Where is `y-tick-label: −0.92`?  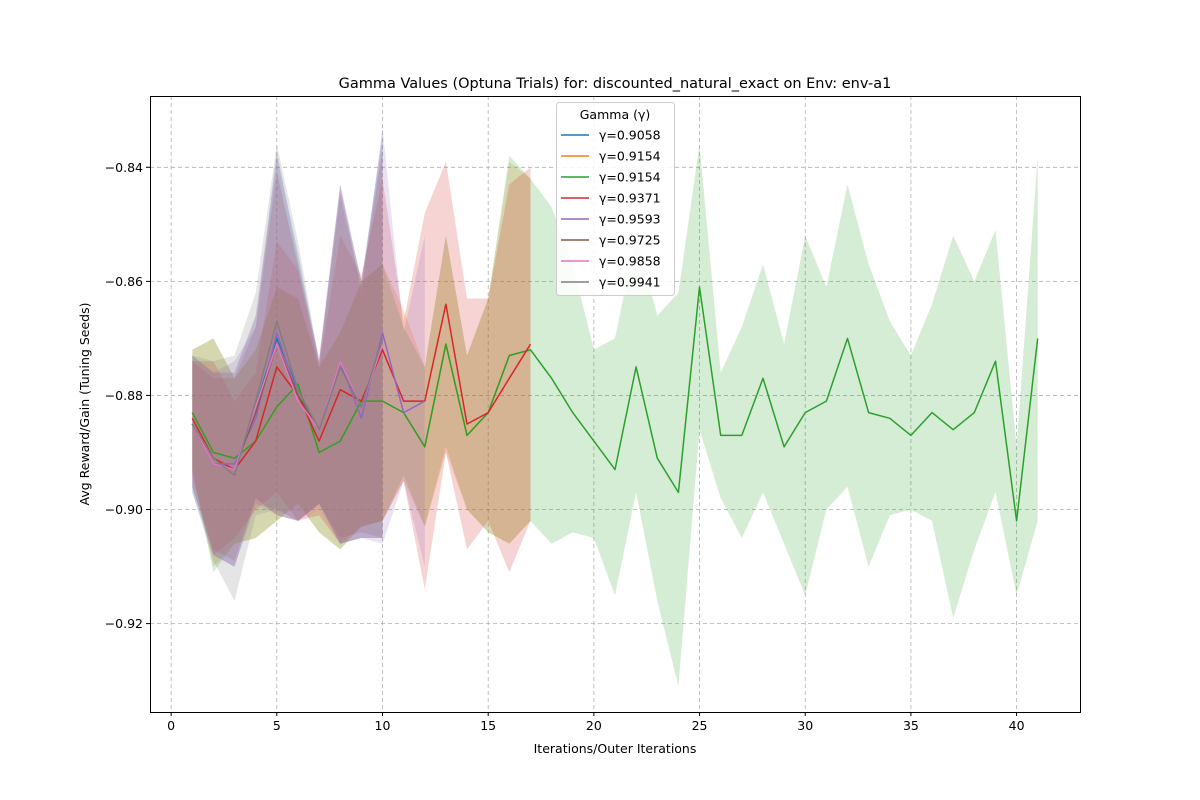
y-tick-label: −0.92 is located at coordinates (124, 623).